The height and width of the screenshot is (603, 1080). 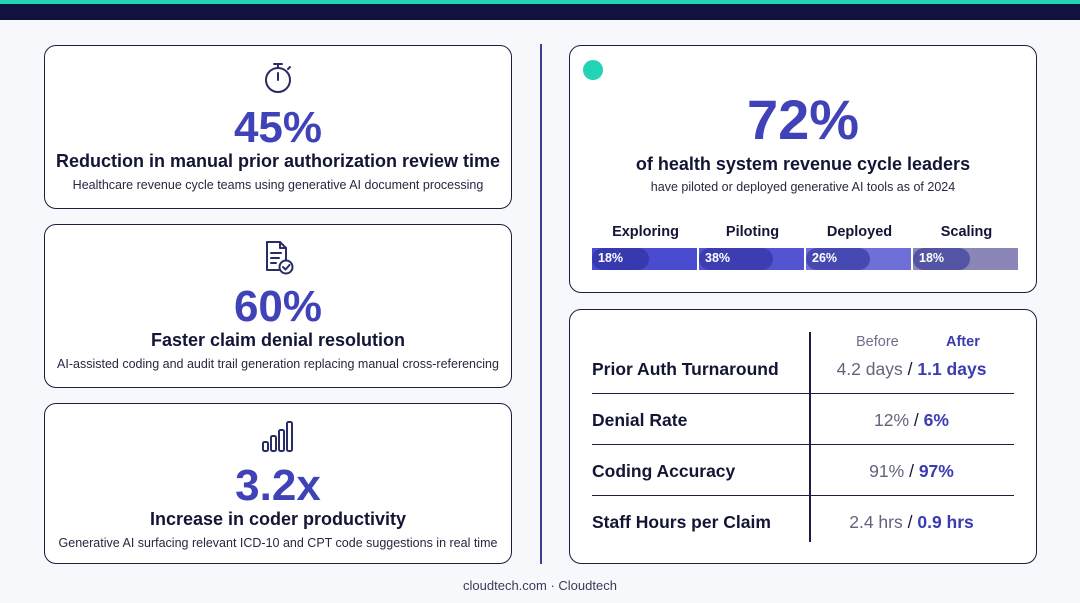 What do you see at coordinates (825, 258) in the screenshot?
I see `stage-percent: 26%` at bounding box center [825, 258].